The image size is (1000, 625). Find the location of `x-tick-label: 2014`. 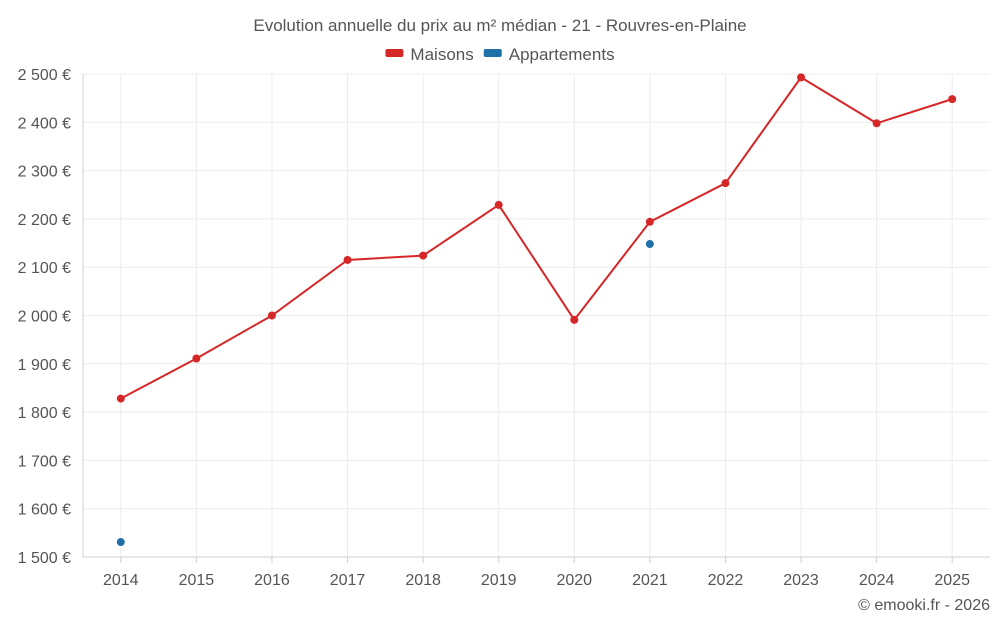

x-tick-label: 2014 is located at coordinates (121, 580).